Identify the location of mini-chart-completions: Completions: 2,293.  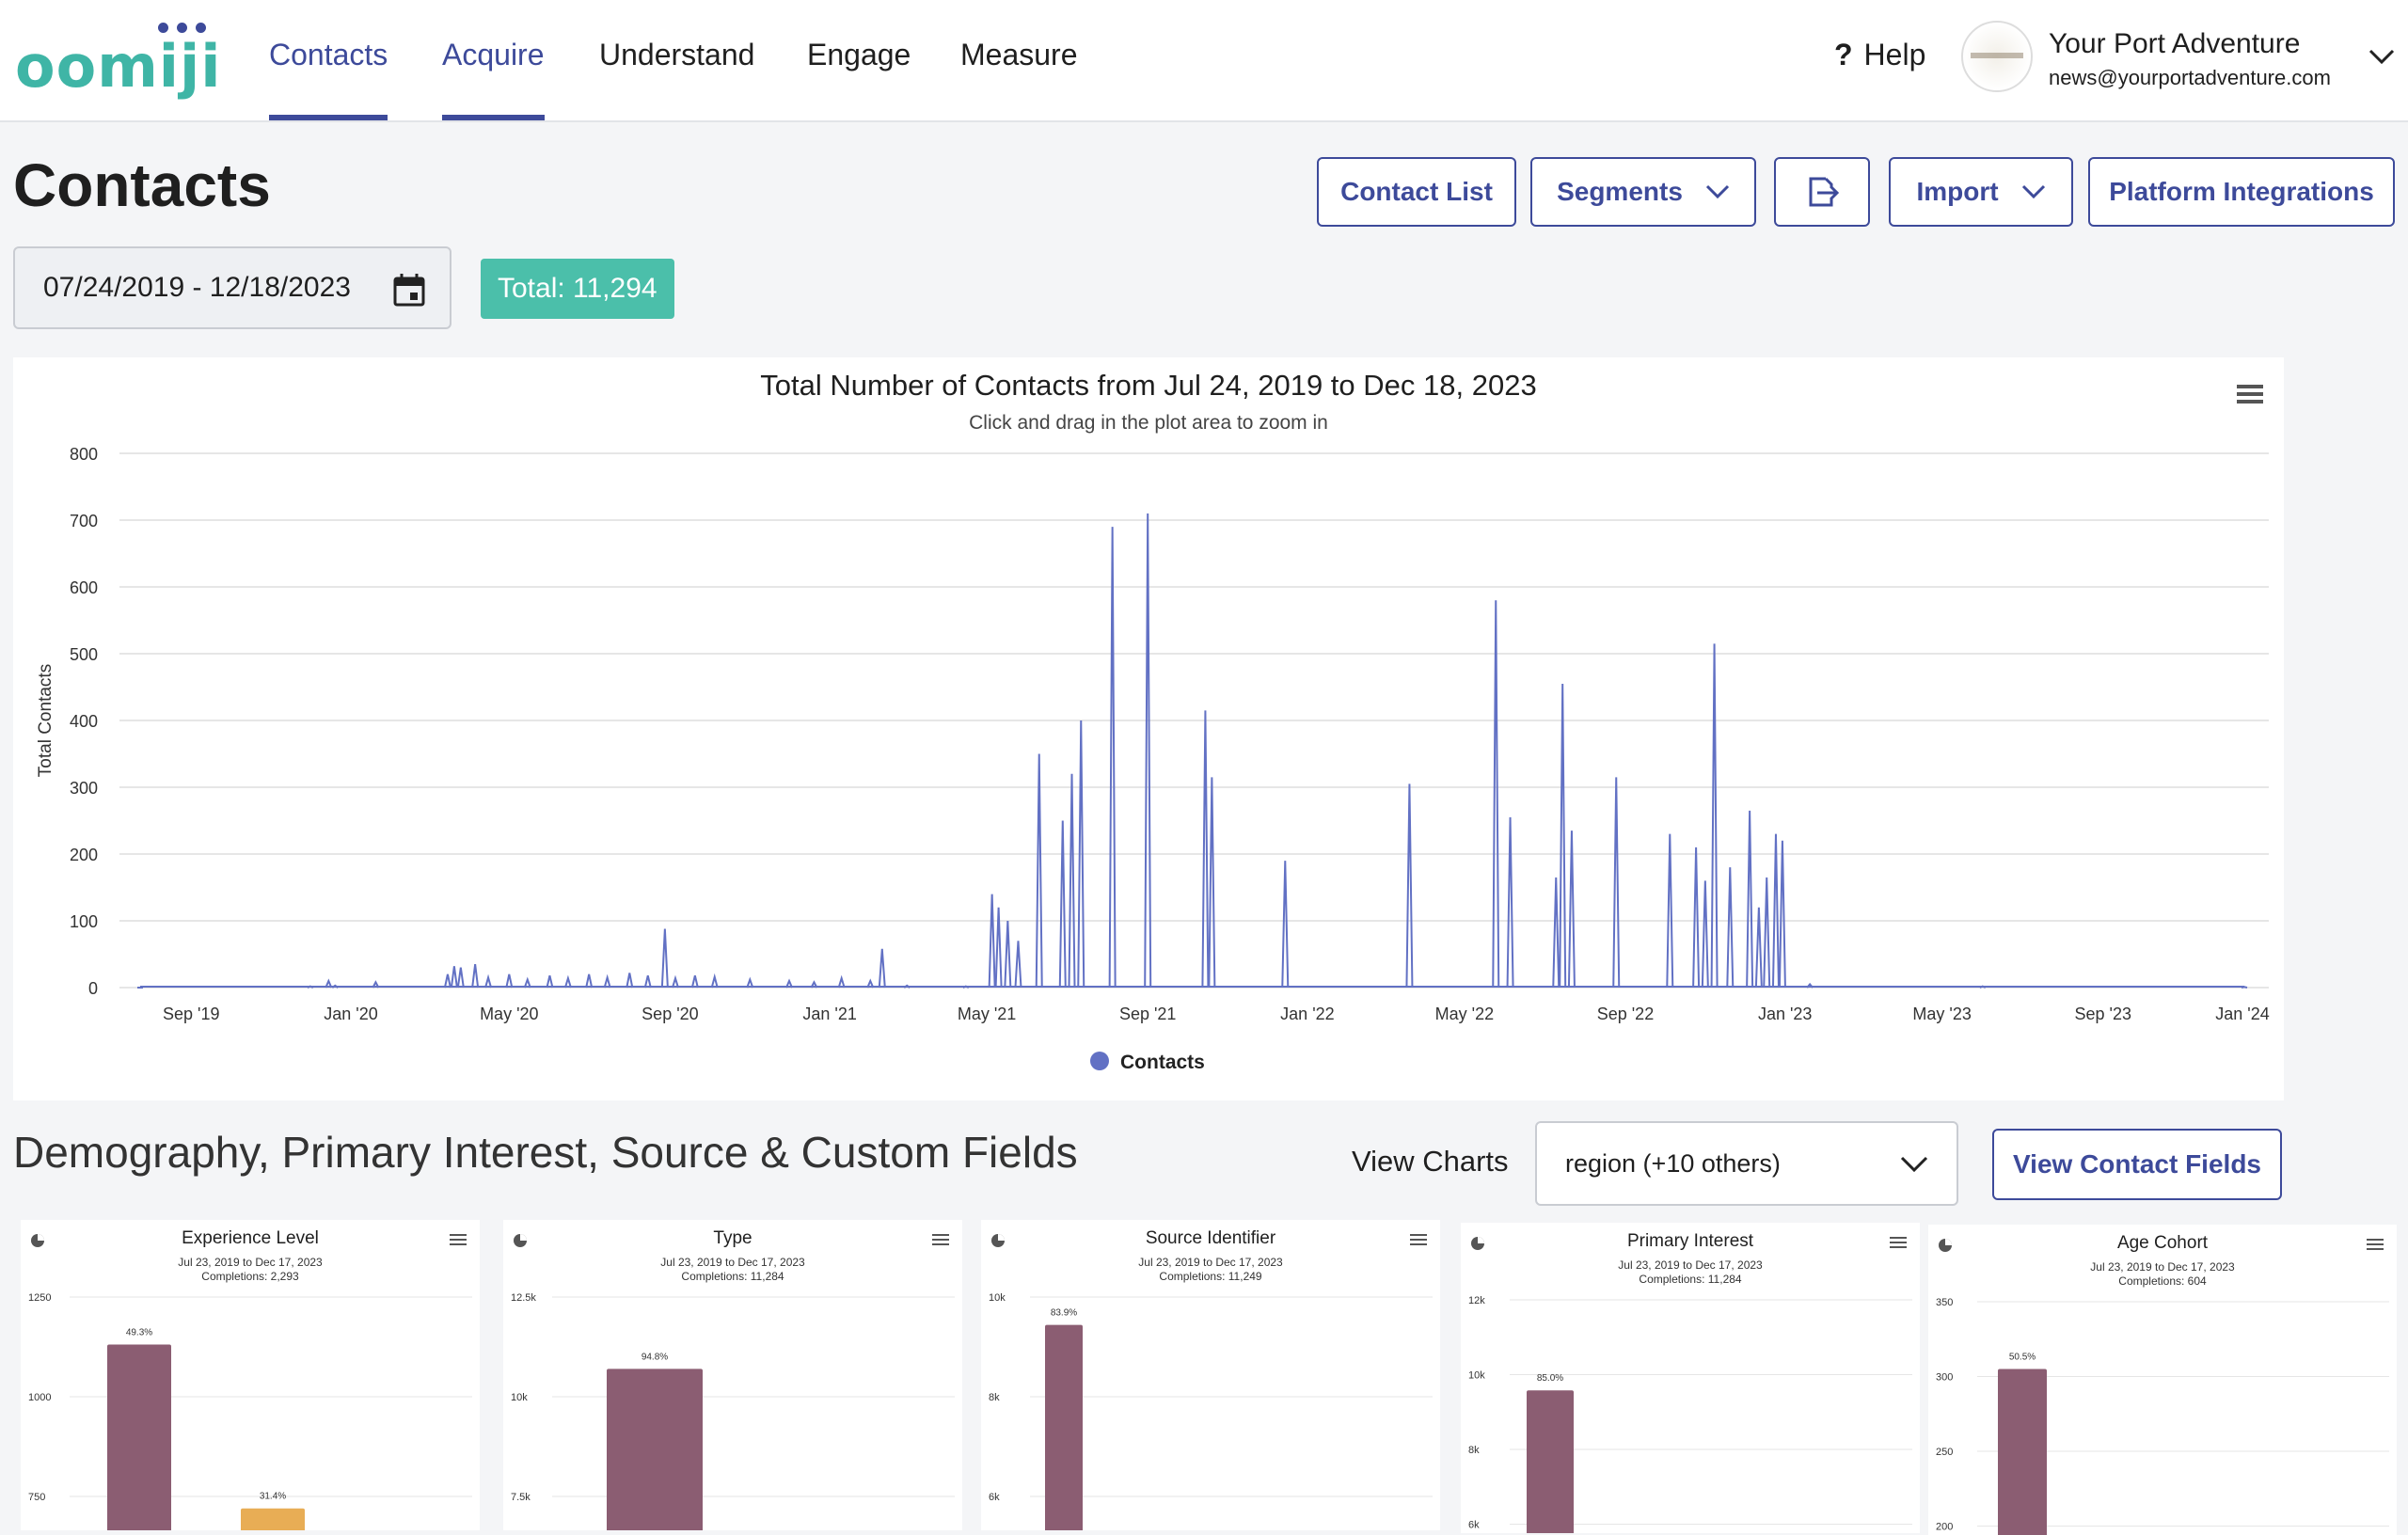
(250, 1276).